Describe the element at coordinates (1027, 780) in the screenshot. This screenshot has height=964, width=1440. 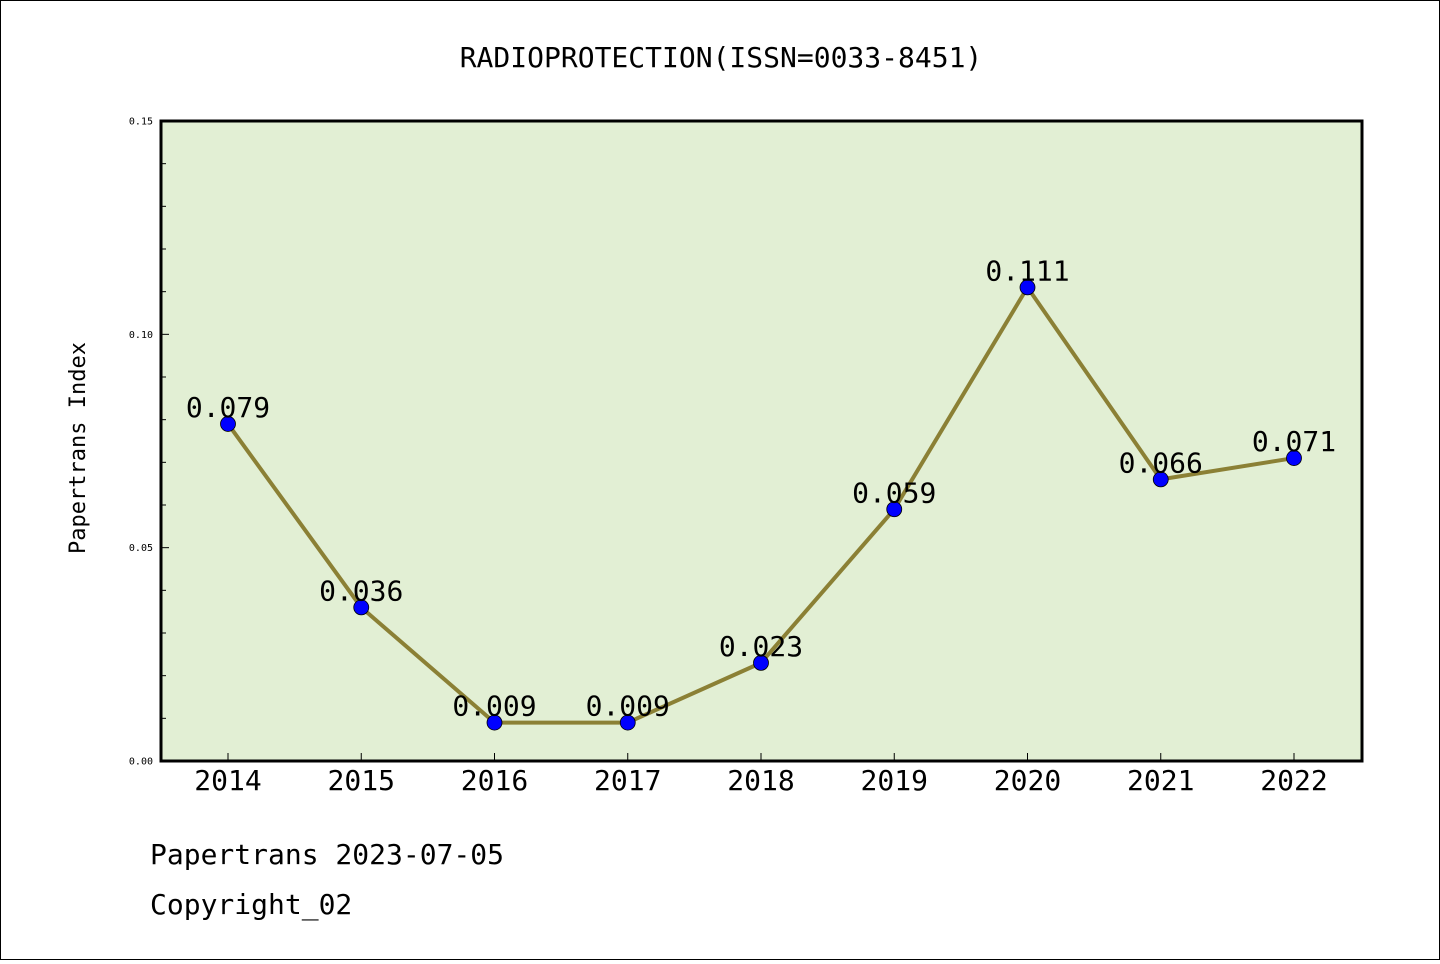
I see `x-tick-label: 2020` at that location.